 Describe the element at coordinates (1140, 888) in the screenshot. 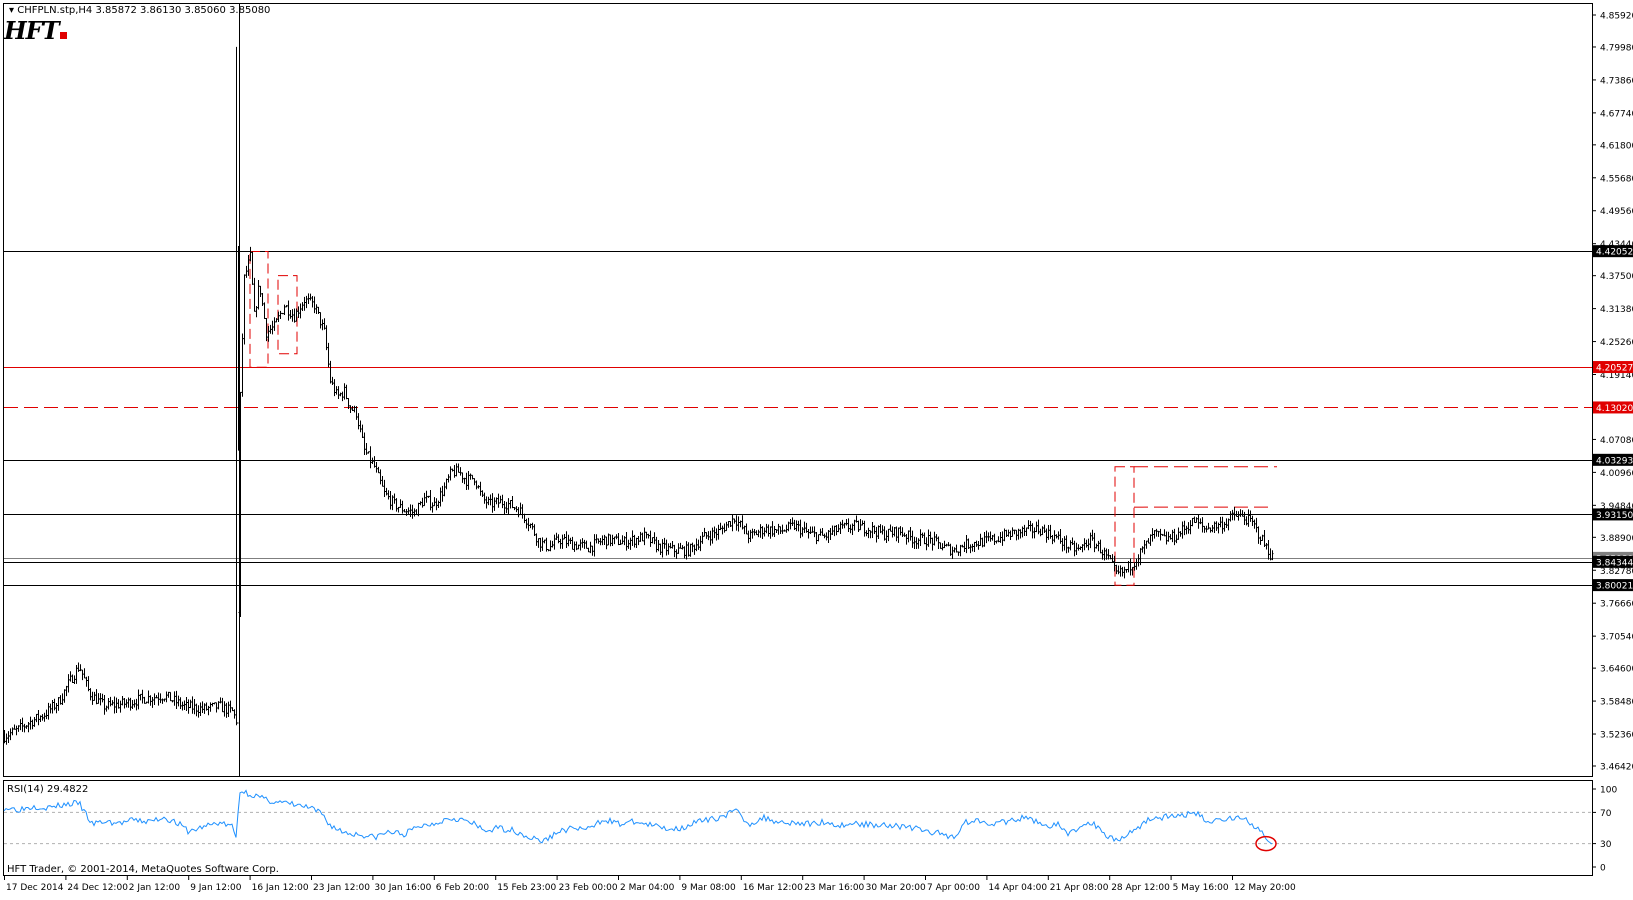

I see `time-tick-label-18: 28 Apr 12:00` at that location.